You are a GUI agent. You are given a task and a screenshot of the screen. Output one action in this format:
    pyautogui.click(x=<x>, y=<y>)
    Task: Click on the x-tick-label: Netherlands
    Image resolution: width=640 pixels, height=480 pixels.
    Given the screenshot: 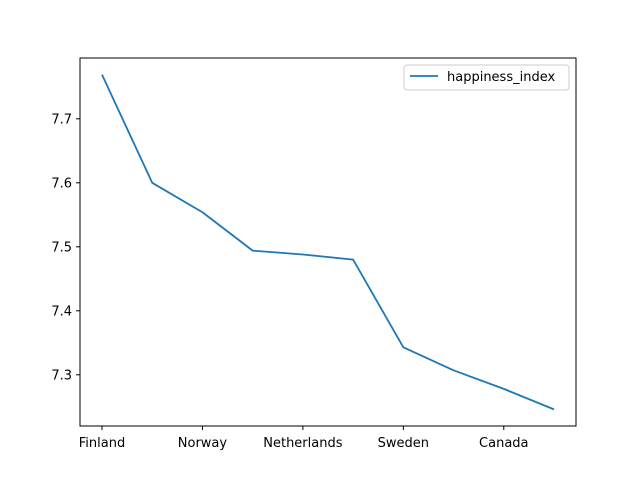 What is the action you would take?
    pyautogui.click(x=302, y=443)
    